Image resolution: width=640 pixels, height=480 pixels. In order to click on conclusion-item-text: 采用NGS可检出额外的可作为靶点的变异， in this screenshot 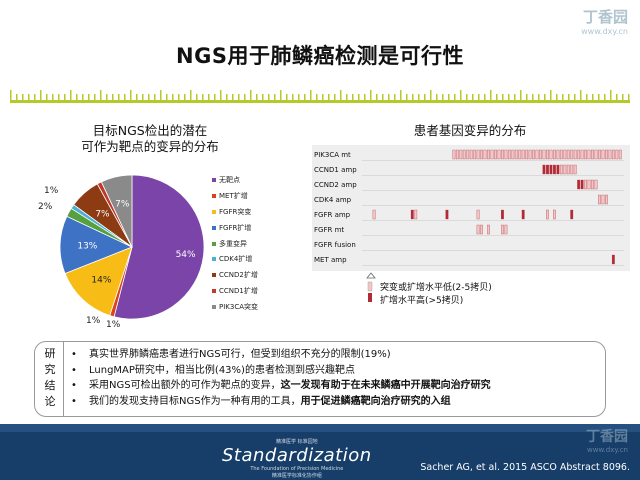, I will do `click(185, 385)`.